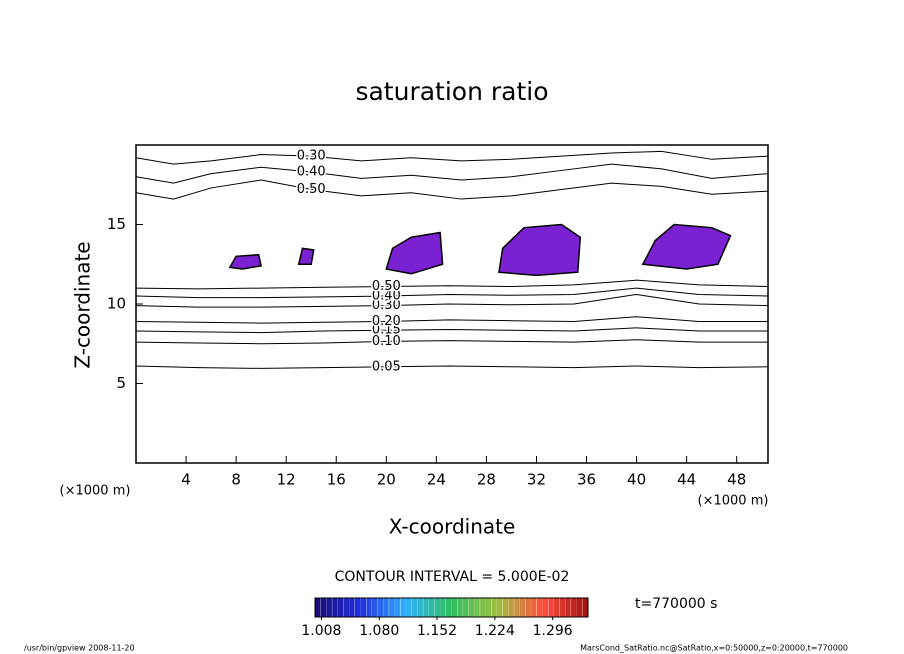 Image resolution: width=904 pixels, height=654 pixels. Describe the element at coordinates (321, 631) in the screenshot. I see `colorbar-tick-label: 1.008` at that location.